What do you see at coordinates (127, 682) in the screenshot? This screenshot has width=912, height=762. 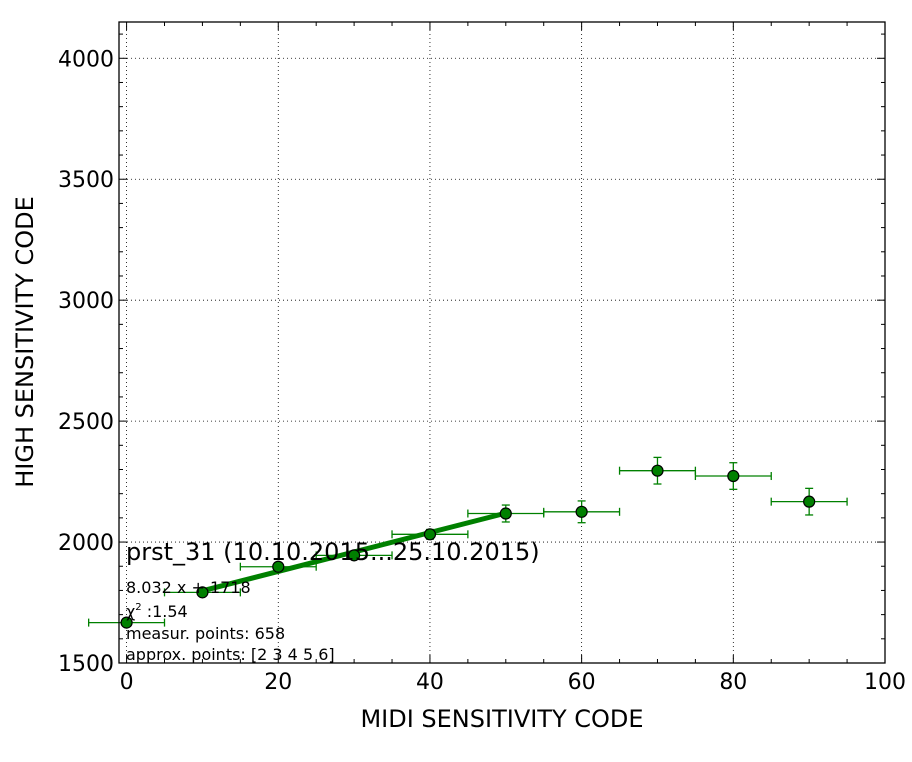 I see `x-tick-label: 0` at bounding box center [127, 682].